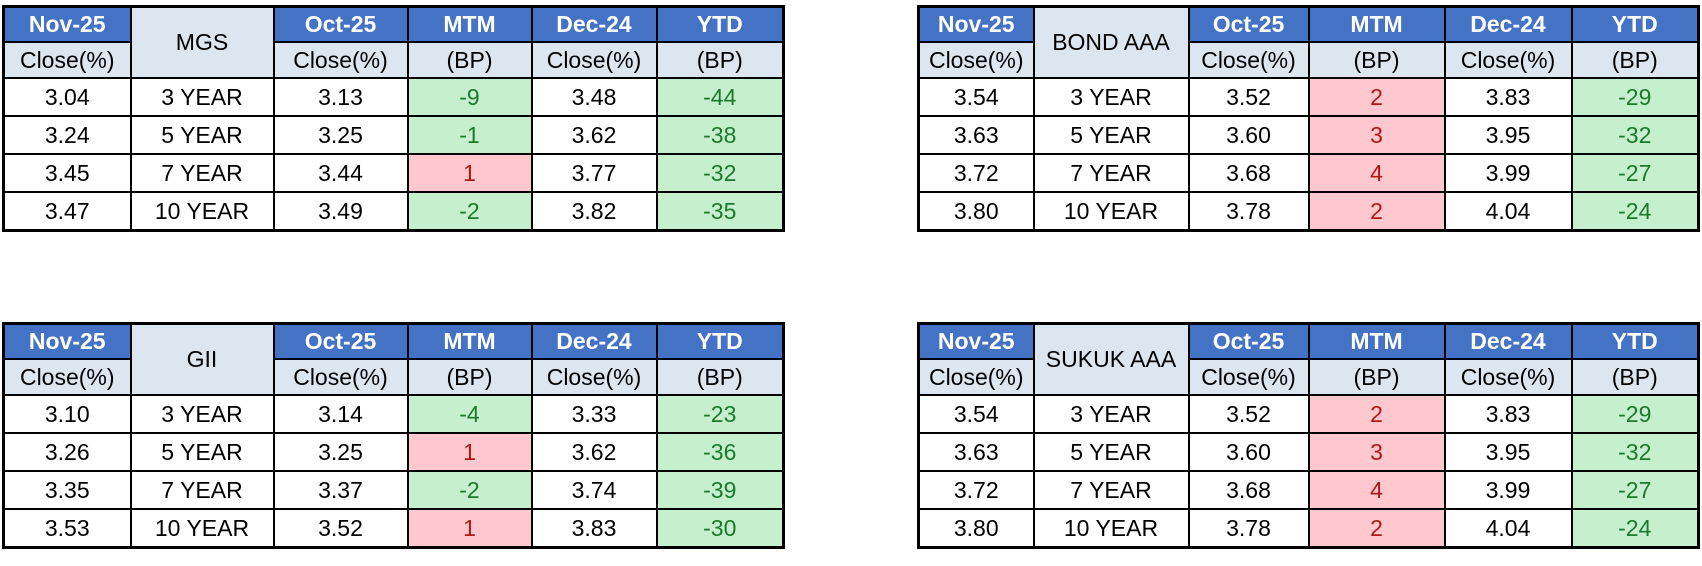 Image resolution: width=1702 pixels, height=566 pixels. Describe the element at coordinates (67, 414) in the screenshot. I see `cell-nov-close: 3.10` at that location.